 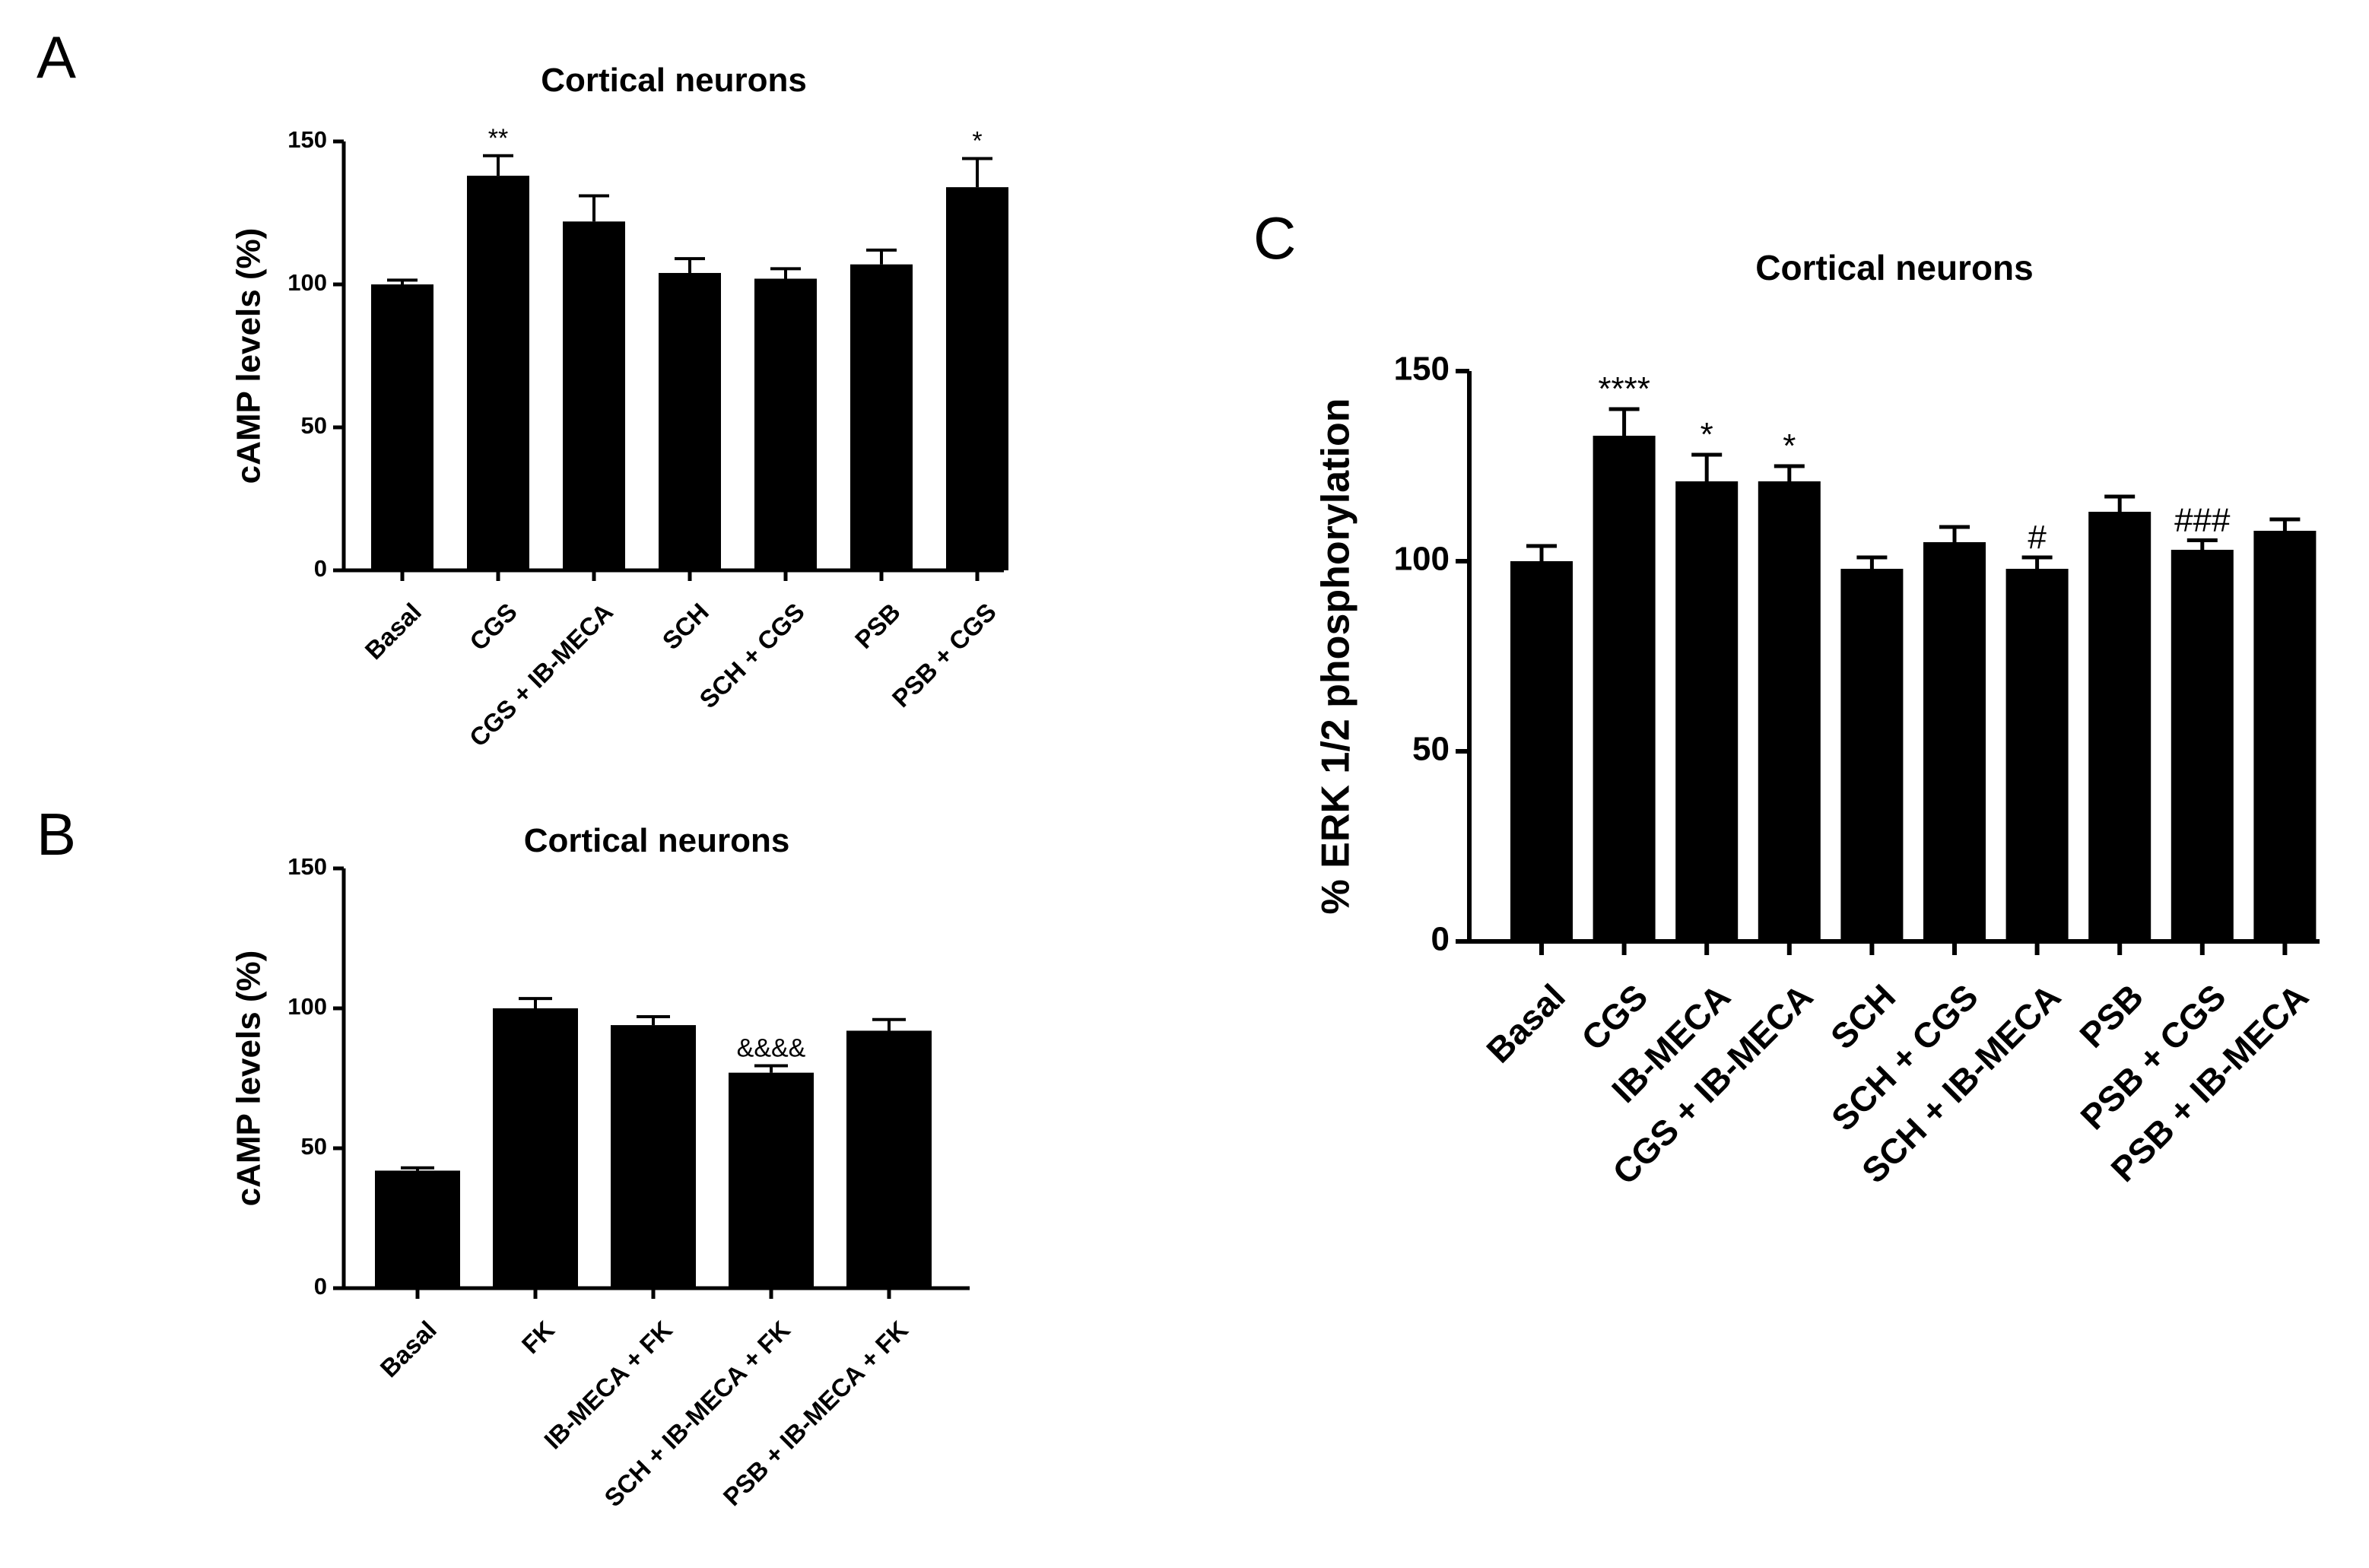 I want to click on panel-letter: A, so click(x=56, y=57).